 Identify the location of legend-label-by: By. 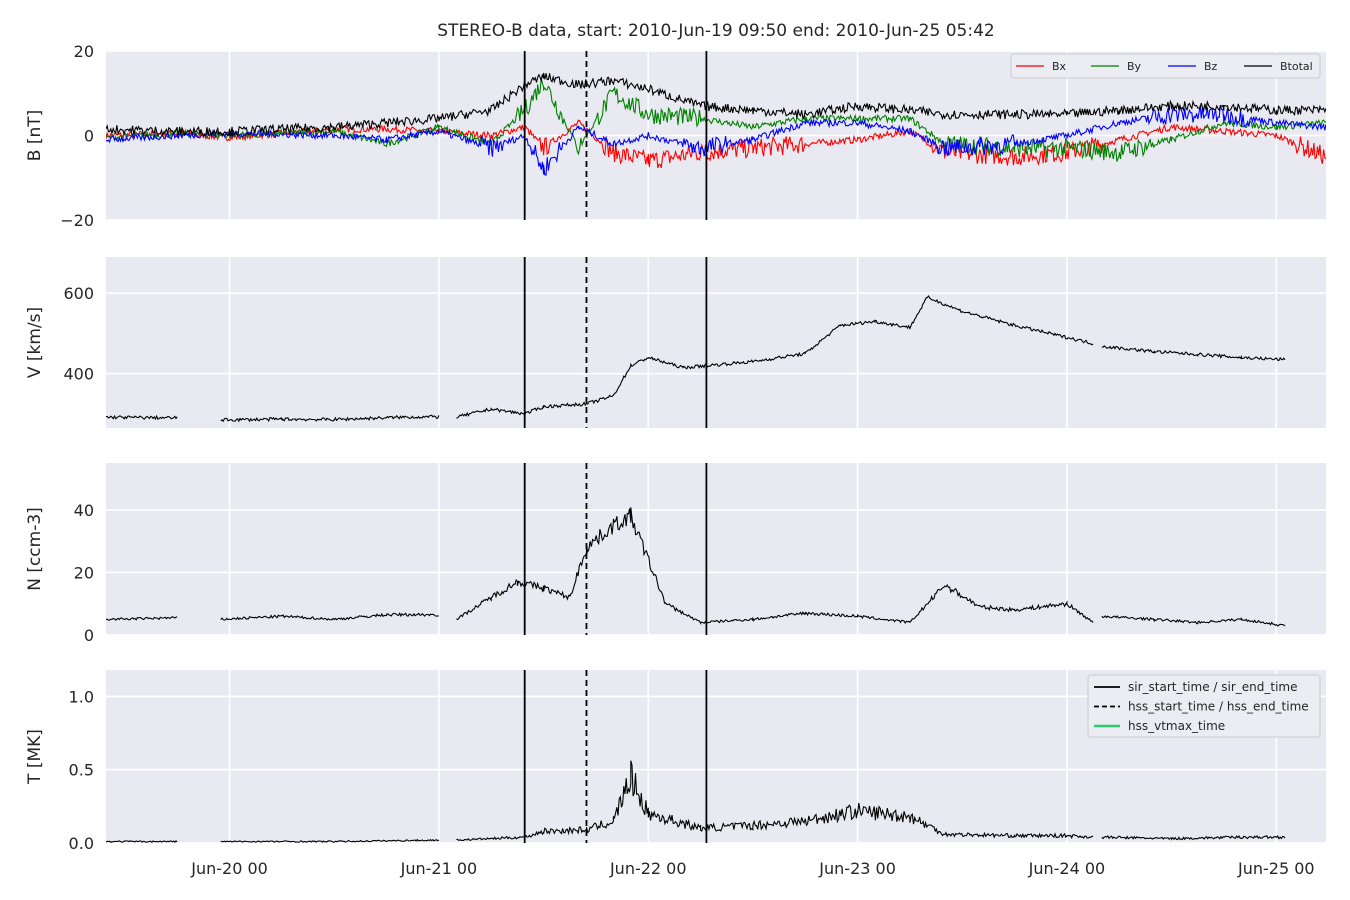
(1134, 66).